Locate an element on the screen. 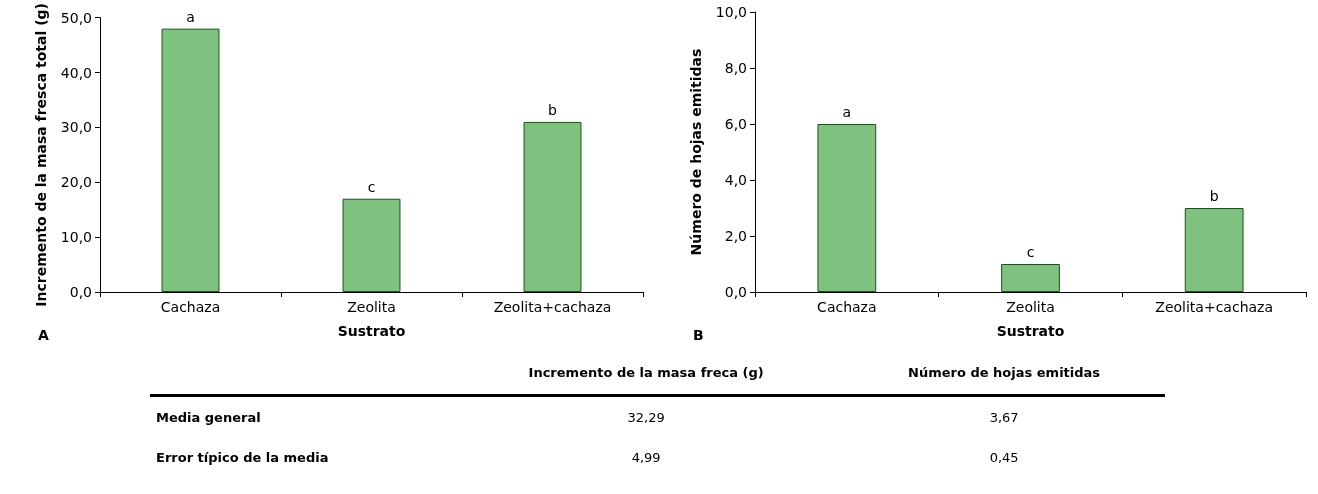 The width and height of the screenshot is (1318, 494). y-tick-label: 8,0 is located at coordinates (735, 68).